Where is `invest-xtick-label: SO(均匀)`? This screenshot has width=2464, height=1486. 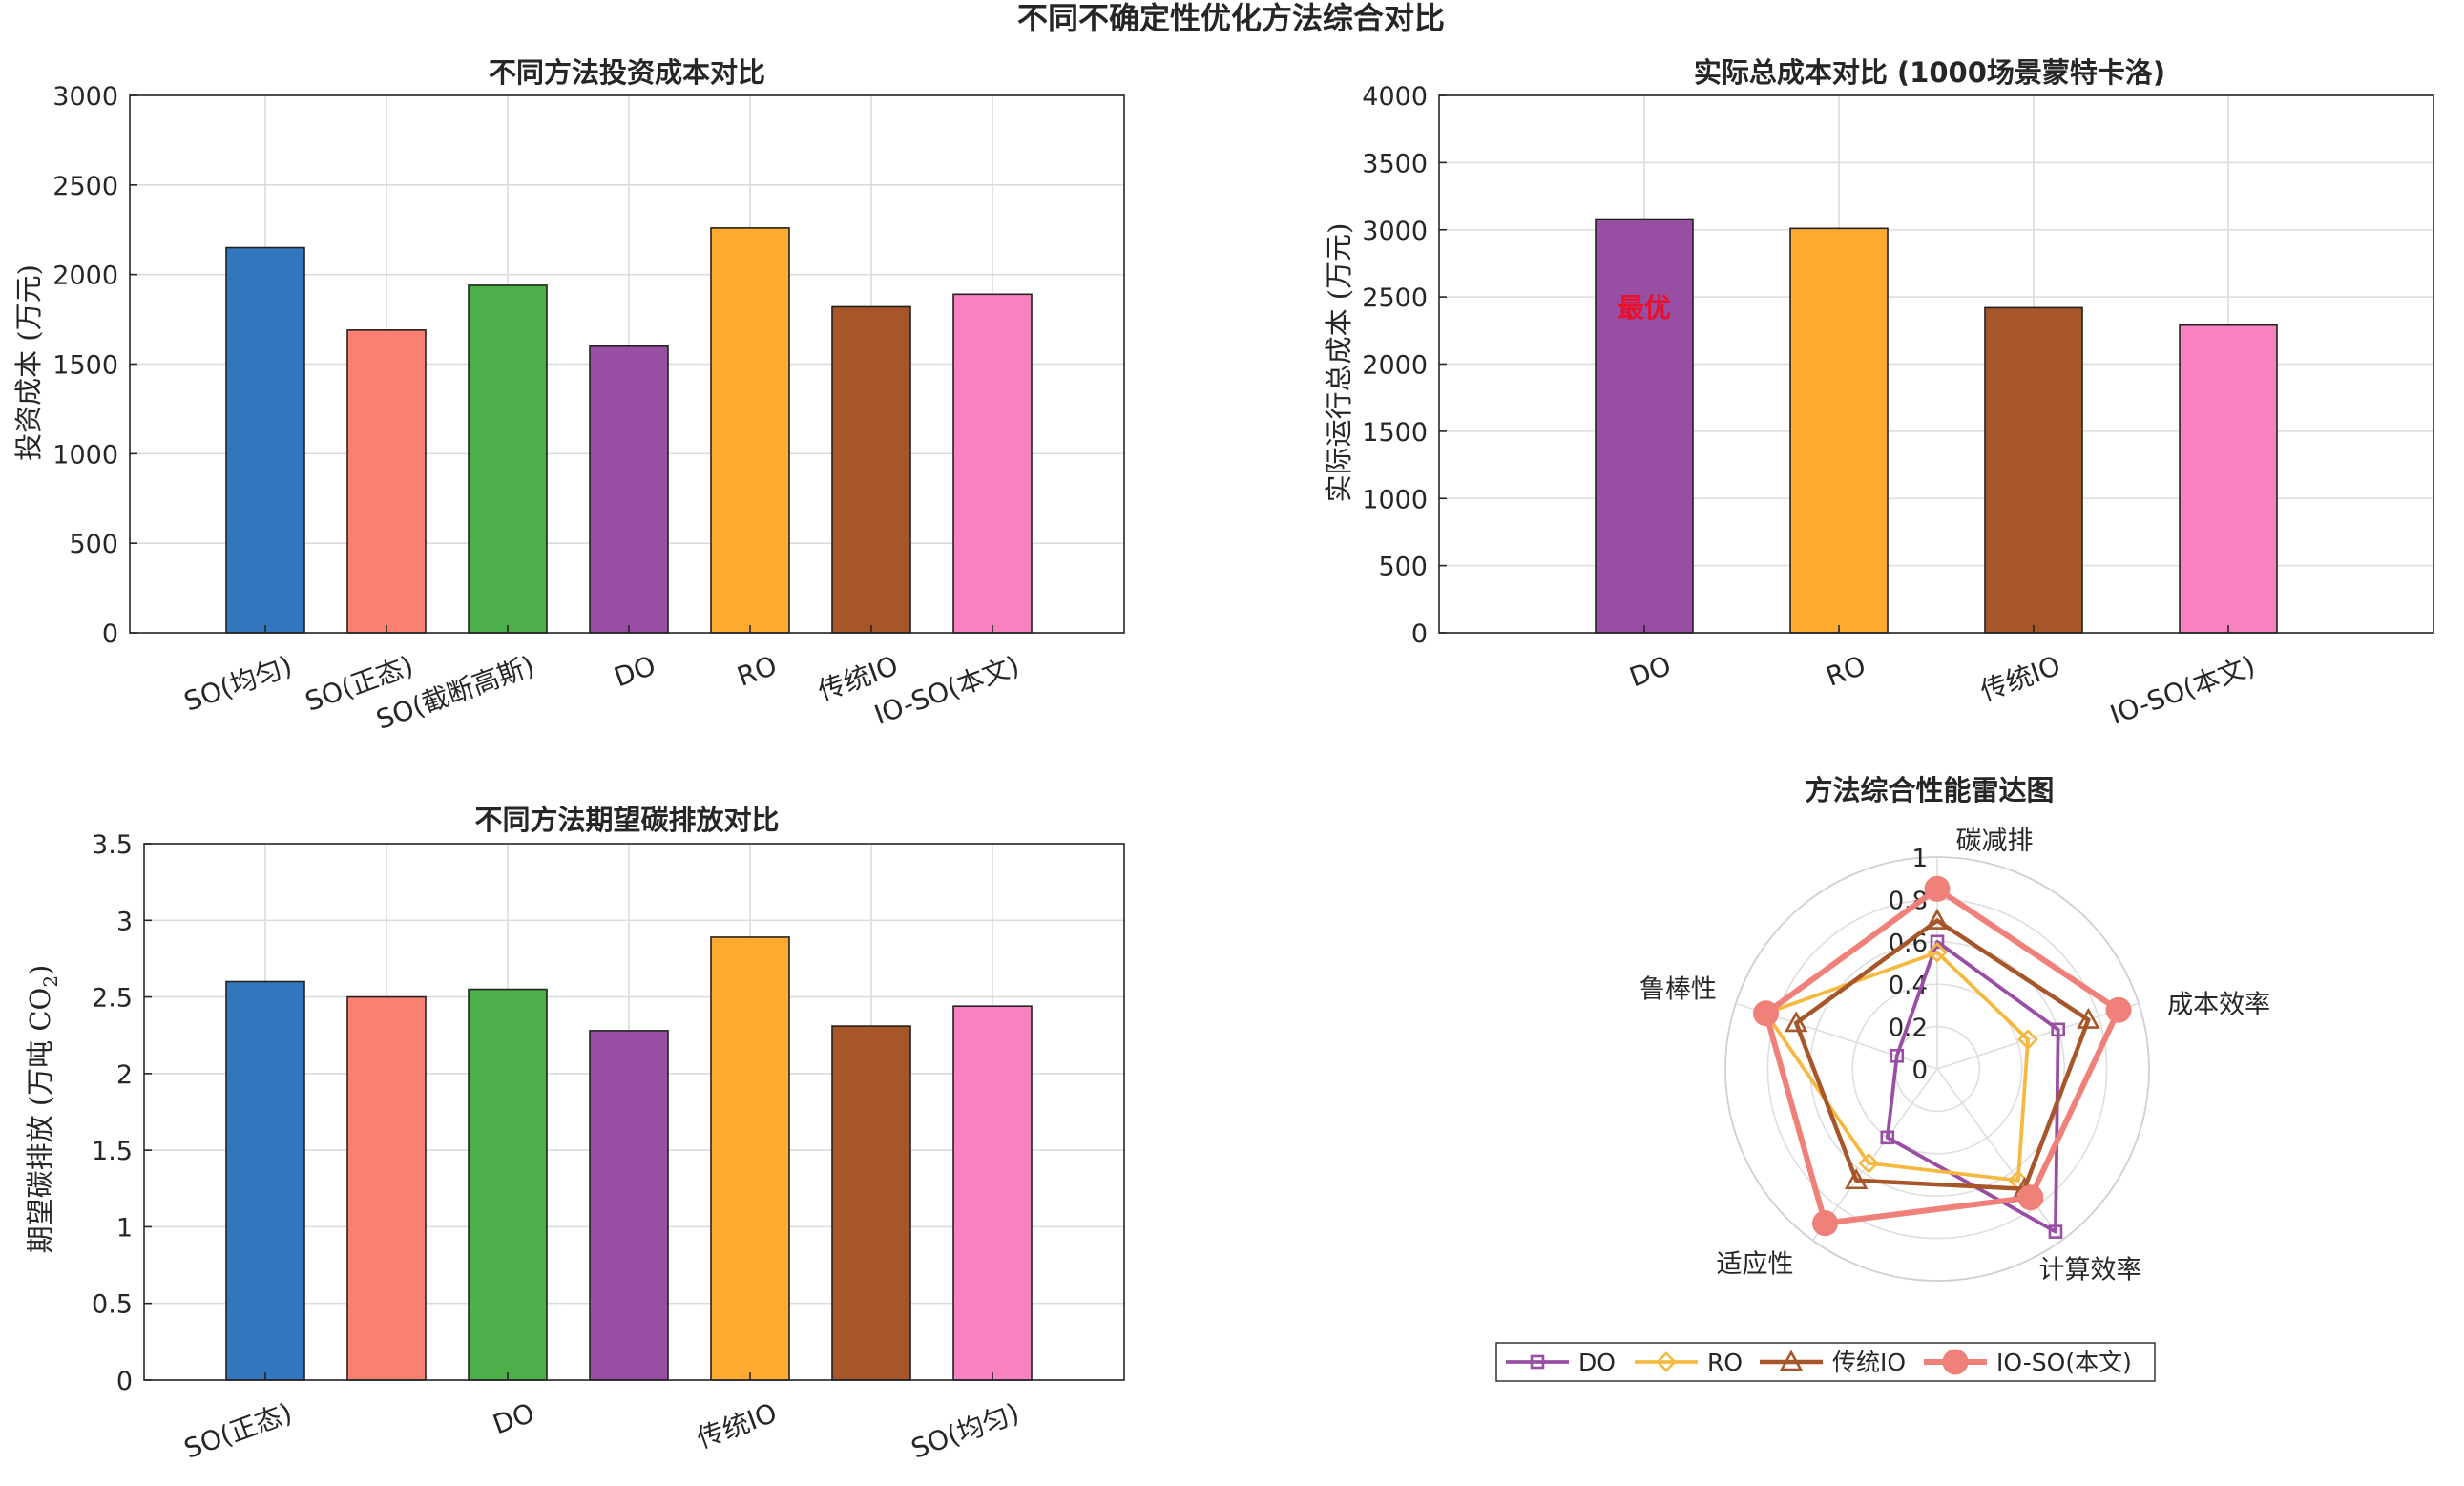 invest-xtick-label: SO(均匀) is located at coordinates (239, 684).